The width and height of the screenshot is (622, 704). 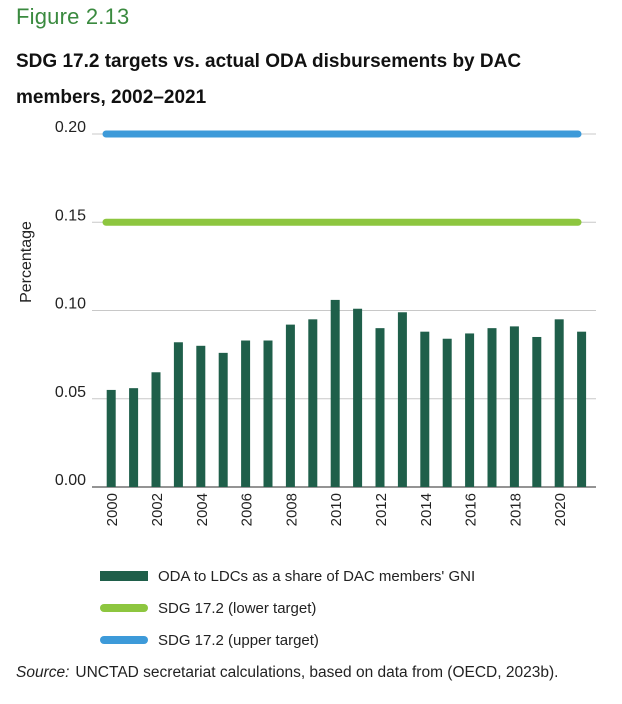 What do you see at coordinates (124, 576) in the screenshot?
I see `legend-swatch-oda` at bounding box center [124, 576].